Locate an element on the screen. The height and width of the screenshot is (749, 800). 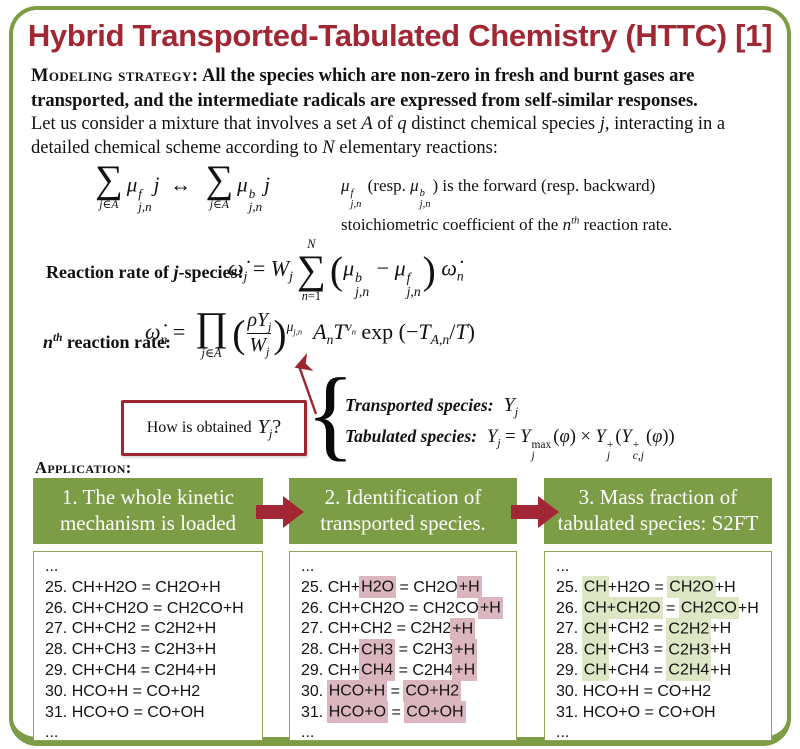
step-1-header: 1. The whole kinetic mechanism is loaded is located at coordinates (148, 511).